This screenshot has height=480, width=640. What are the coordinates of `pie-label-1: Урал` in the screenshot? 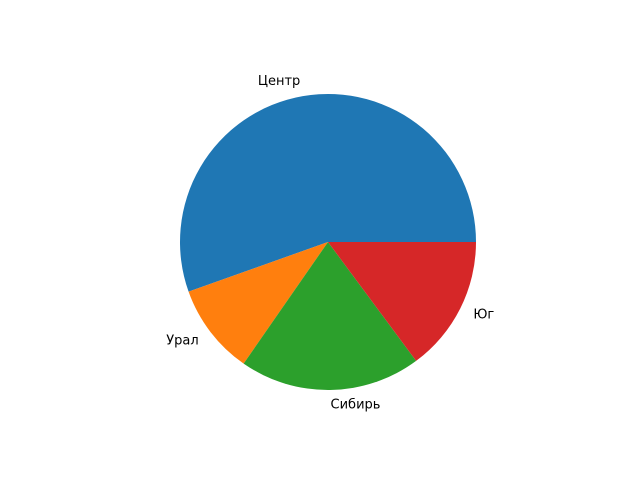 It's located at (182, 340).